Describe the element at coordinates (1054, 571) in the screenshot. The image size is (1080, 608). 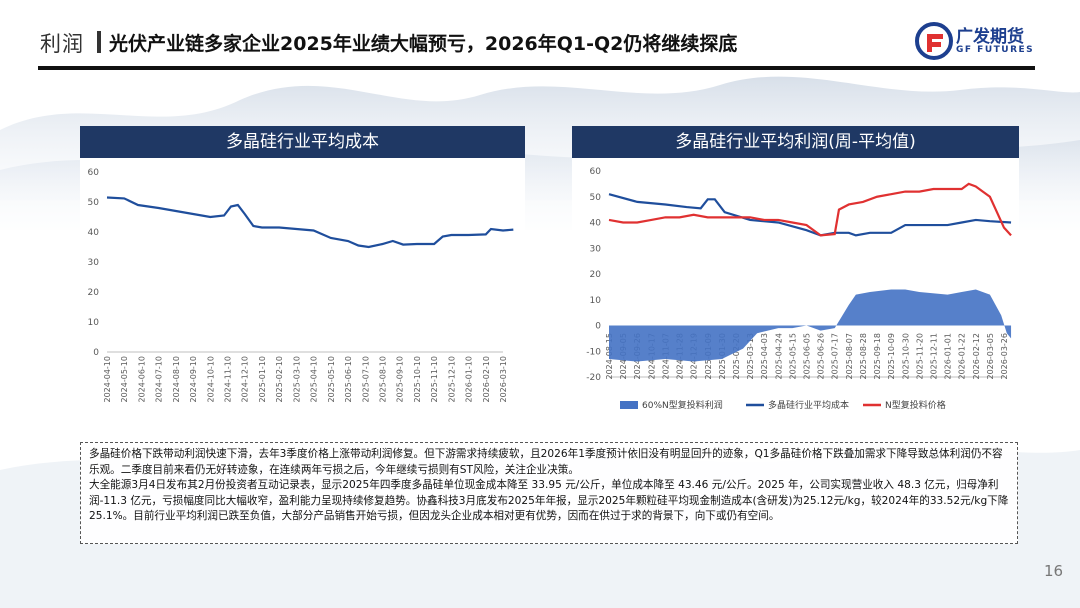
I see `page-number: 16` at that location.